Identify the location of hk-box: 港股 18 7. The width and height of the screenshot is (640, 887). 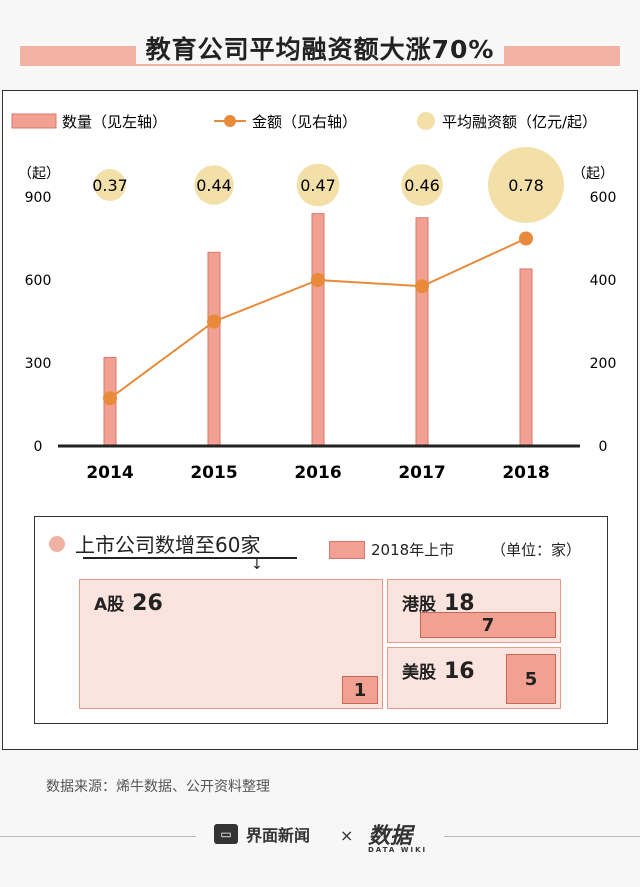
(474, 611).